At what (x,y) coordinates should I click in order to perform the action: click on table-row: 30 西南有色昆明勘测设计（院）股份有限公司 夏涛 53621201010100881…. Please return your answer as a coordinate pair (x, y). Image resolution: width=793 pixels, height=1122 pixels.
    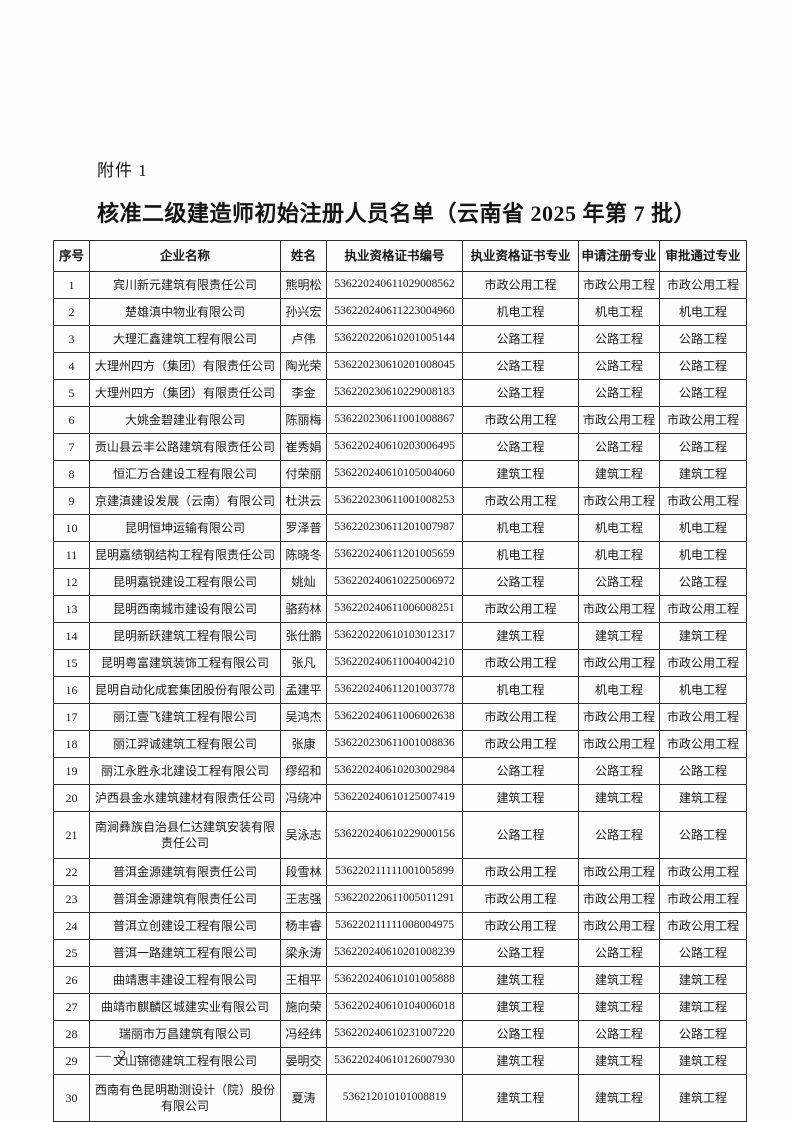
    Looking at the image, I should click on (400, 1098).